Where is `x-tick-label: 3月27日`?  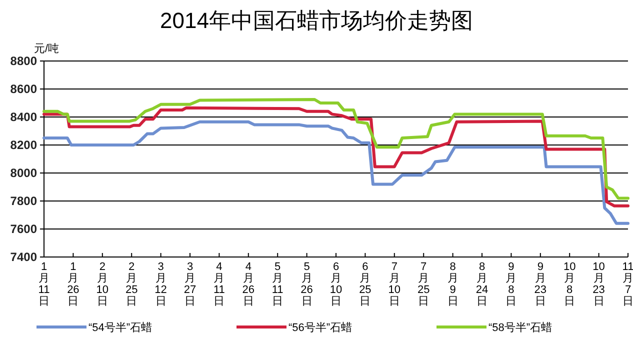
x-tick-label: 3月27日 is located at coordinates (190, 284).